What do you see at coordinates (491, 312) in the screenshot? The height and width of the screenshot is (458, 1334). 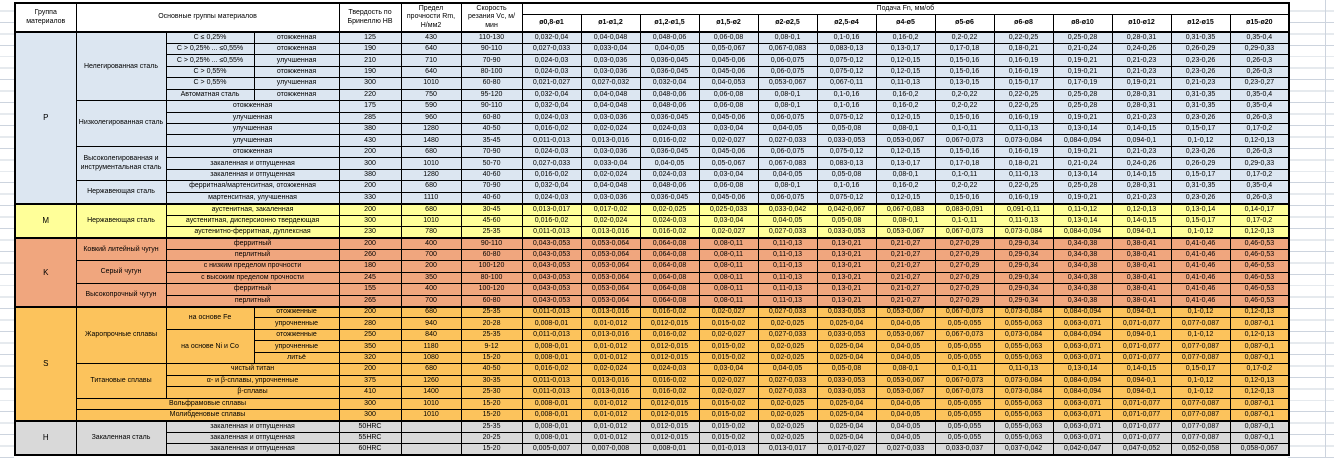 I see `speed-cell: 25-35` at bounding box center [491, 312].